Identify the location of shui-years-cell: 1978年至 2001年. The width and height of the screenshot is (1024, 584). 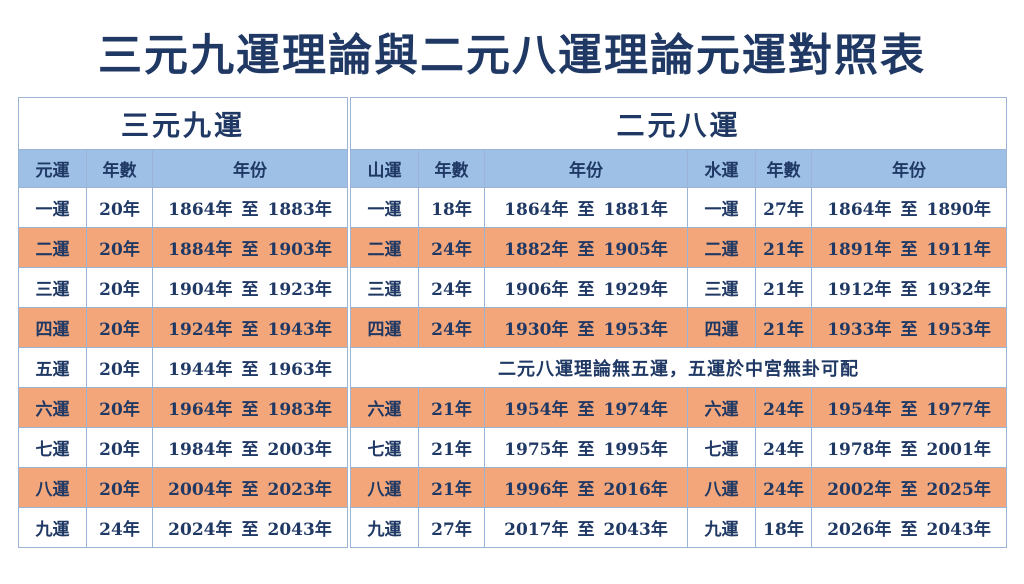
(909, 447).